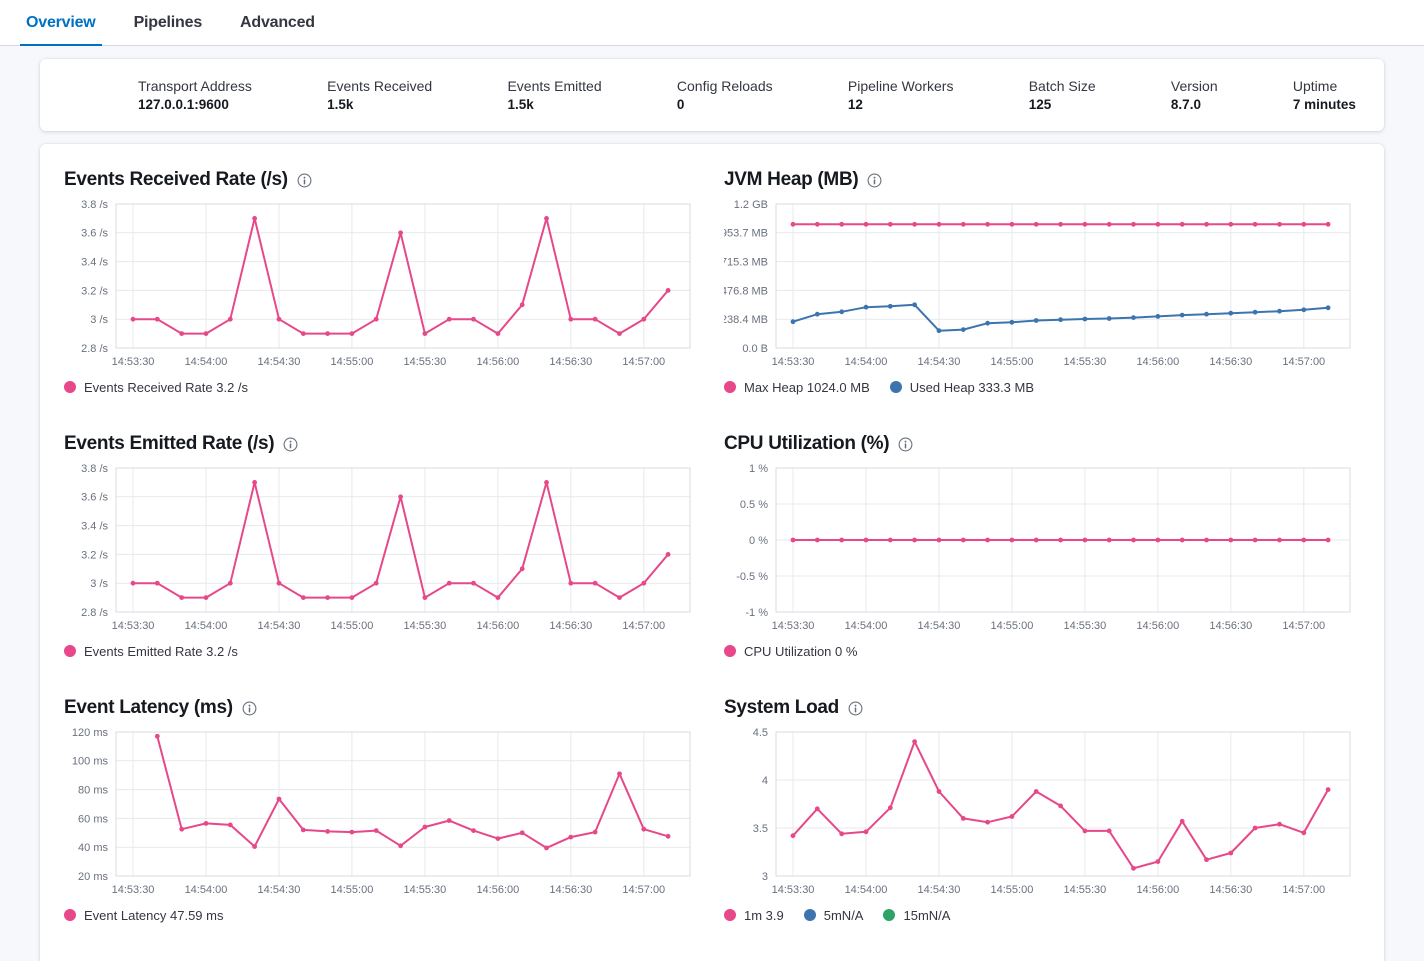 This screenshot has height=961, width=1424. What do you see at coordinates (790, 651) in the screenshot?
I see `legend-item: CPU Utilization 0 %` at bounding box center [790, 651].